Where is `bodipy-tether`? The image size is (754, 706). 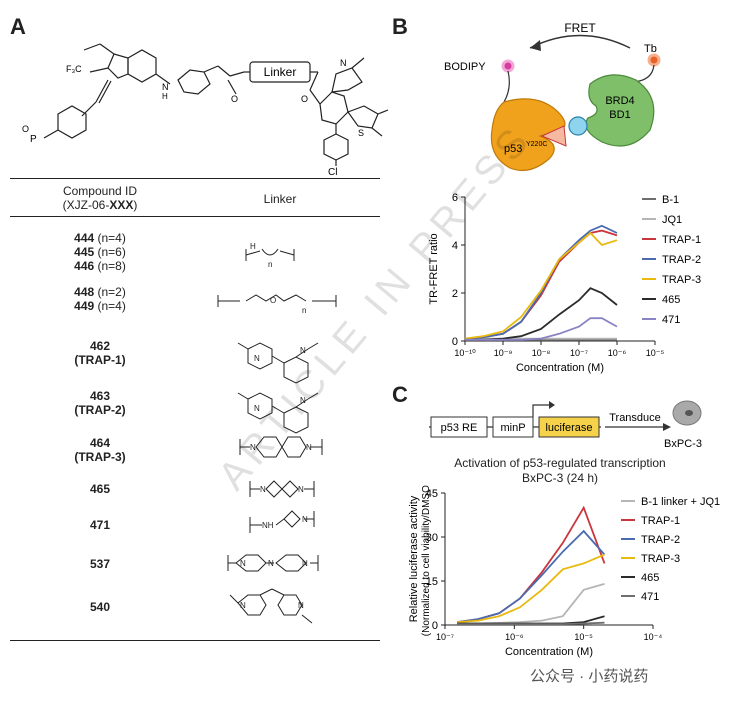 bodipy-tether is located at coordinates (506, 86).